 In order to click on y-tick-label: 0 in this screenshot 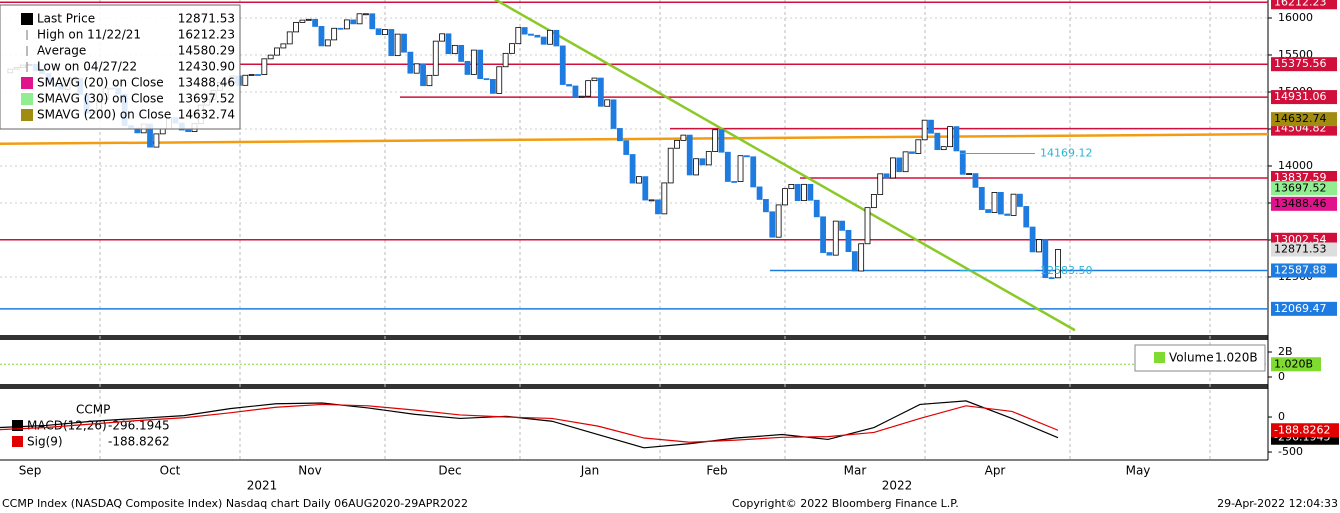, I will do `click(1281, 416)`.